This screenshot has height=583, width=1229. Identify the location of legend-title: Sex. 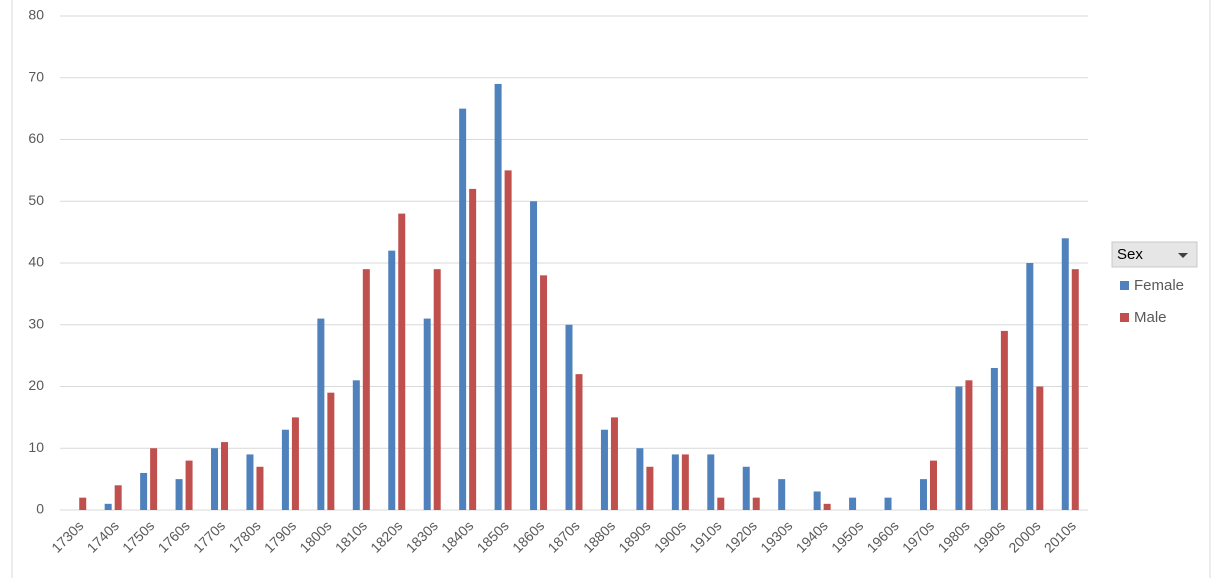
(1130, 254).